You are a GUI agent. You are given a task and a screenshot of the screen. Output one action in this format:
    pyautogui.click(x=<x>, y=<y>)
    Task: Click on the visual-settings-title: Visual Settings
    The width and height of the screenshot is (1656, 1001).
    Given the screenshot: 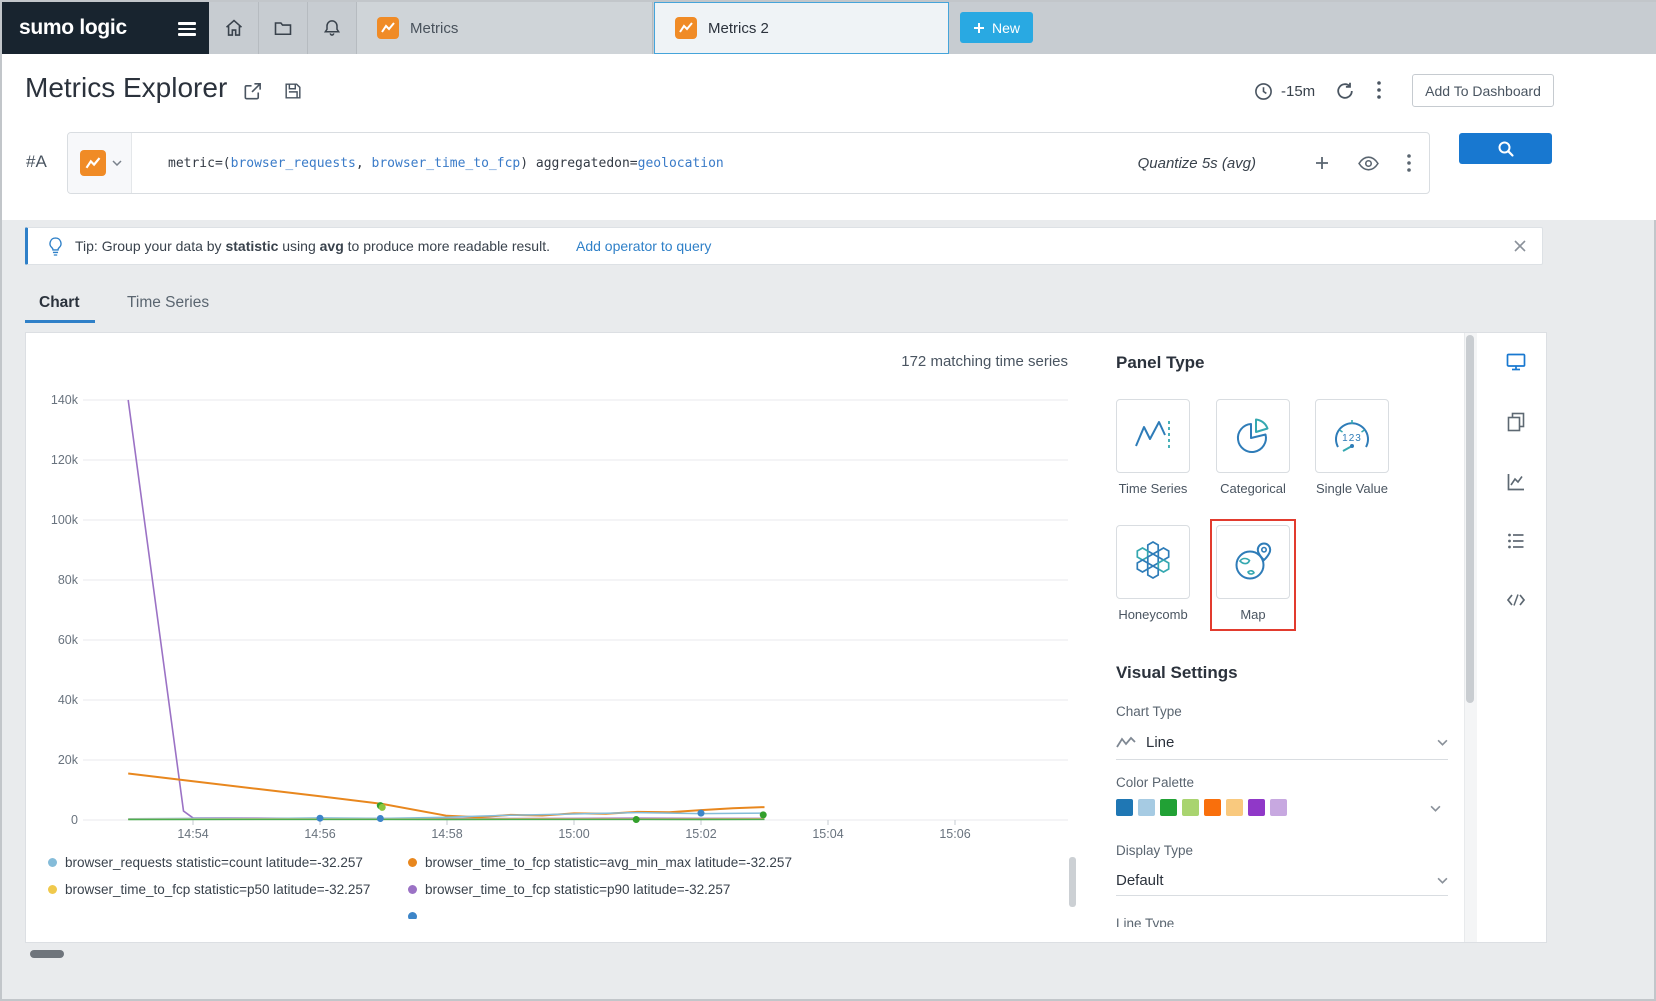 What is the action you would take?
    pyautogui.click(x=1177, y=672)
    